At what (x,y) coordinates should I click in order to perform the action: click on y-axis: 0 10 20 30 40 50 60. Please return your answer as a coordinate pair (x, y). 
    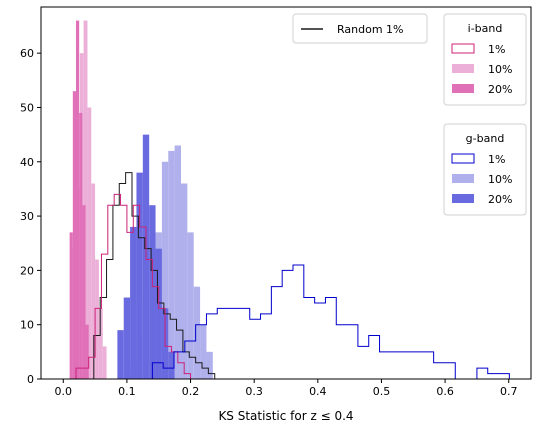
    Looking at the image, I should click on (30, 216).